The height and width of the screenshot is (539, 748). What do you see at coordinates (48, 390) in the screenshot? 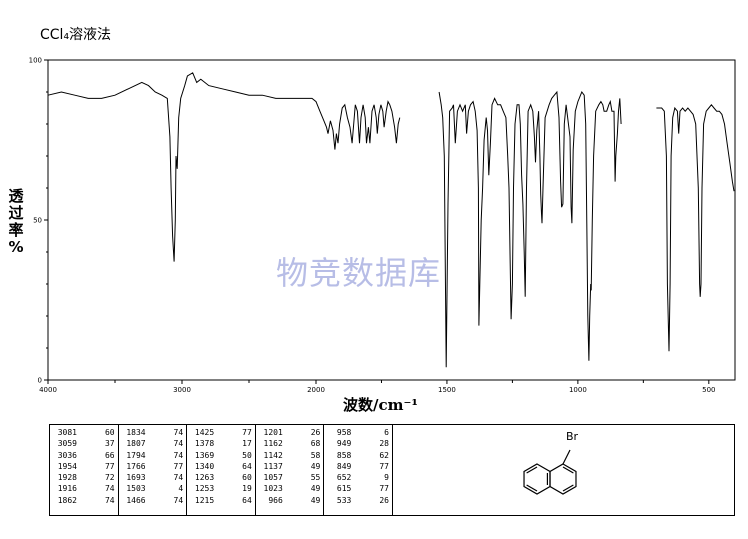
I see `x-tick-label: 4000` at bounding box center [48, 390].